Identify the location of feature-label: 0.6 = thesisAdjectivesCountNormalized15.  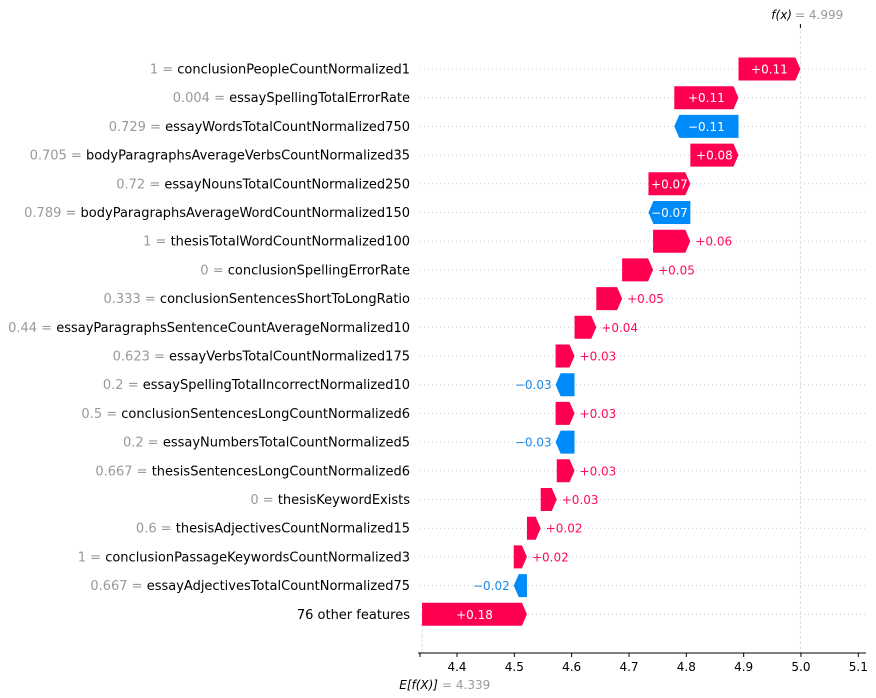
(273, 529).